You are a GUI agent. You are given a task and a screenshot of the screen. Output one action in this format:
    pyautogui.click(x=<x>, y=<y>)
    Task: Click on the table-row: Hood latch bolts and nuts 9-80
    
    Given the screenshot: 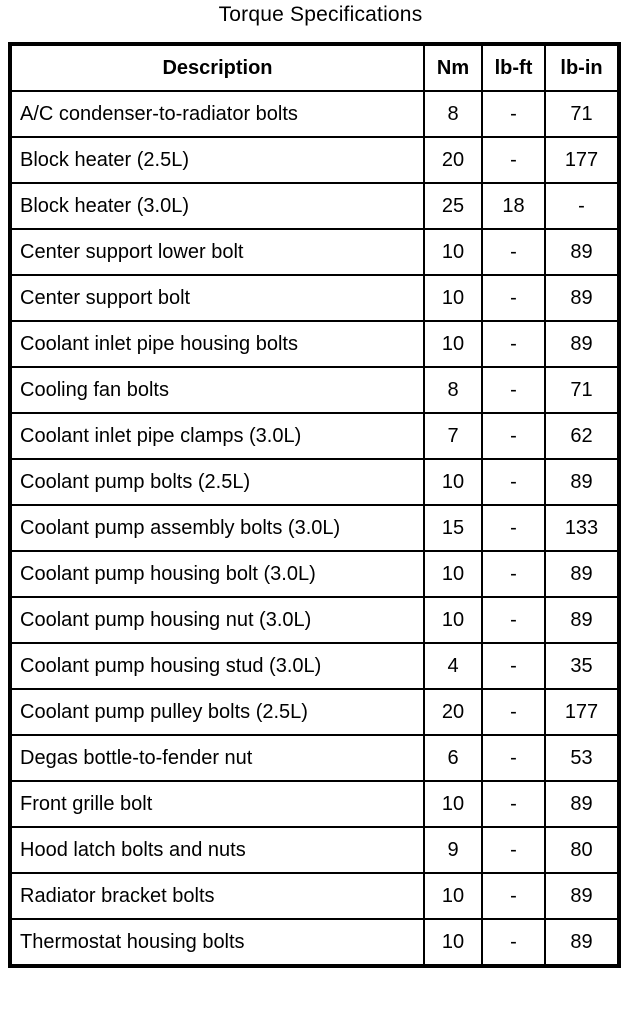 What is the action you would take?
    pyautogui.click(x=314, y=850)
    